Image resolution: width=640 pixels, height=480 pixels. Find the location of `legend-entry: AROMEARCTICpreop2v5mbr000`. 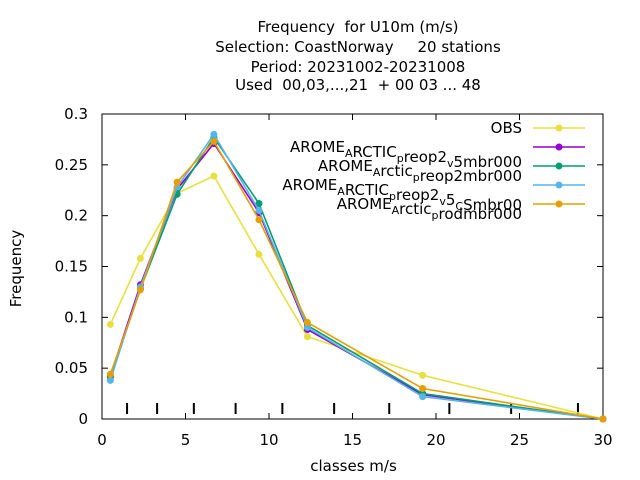

legend-entry: AROMEARCTICpreop2v5mbr000 is located at coordinates (437, 154).